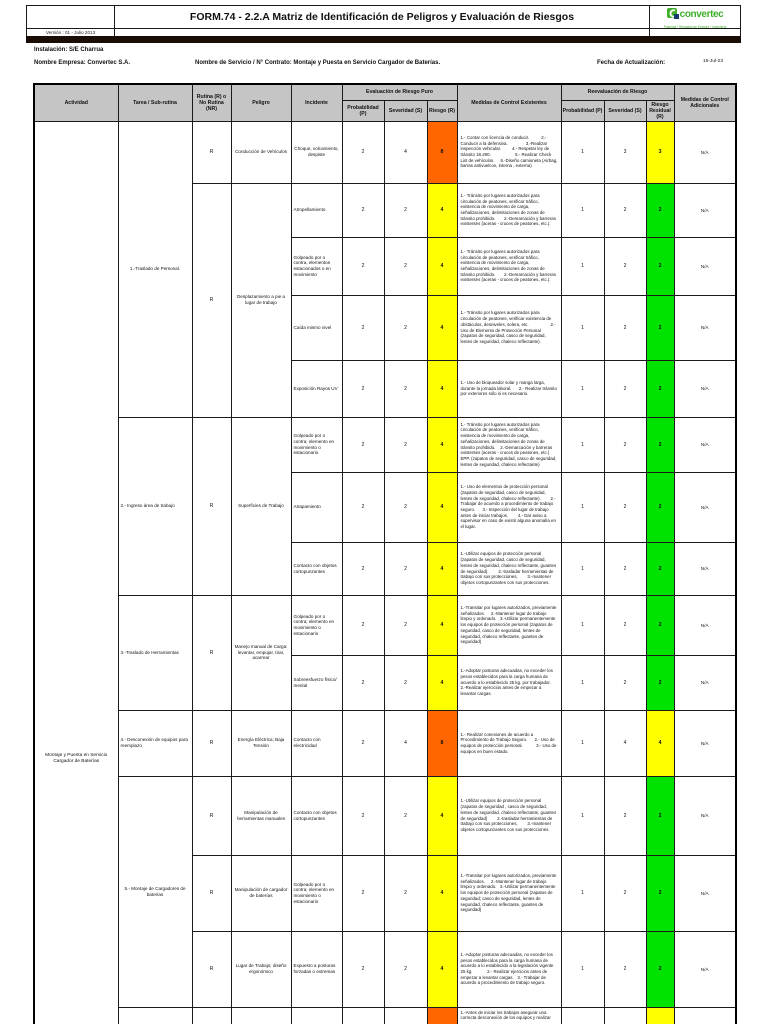 Image resolution: width=768 pixels, height=1024 pixels. Describe the element at coordinates (509, 102) in the screenshot. I see `col-header-medidas-existentes: Medidas de Control Existentes` at that location.